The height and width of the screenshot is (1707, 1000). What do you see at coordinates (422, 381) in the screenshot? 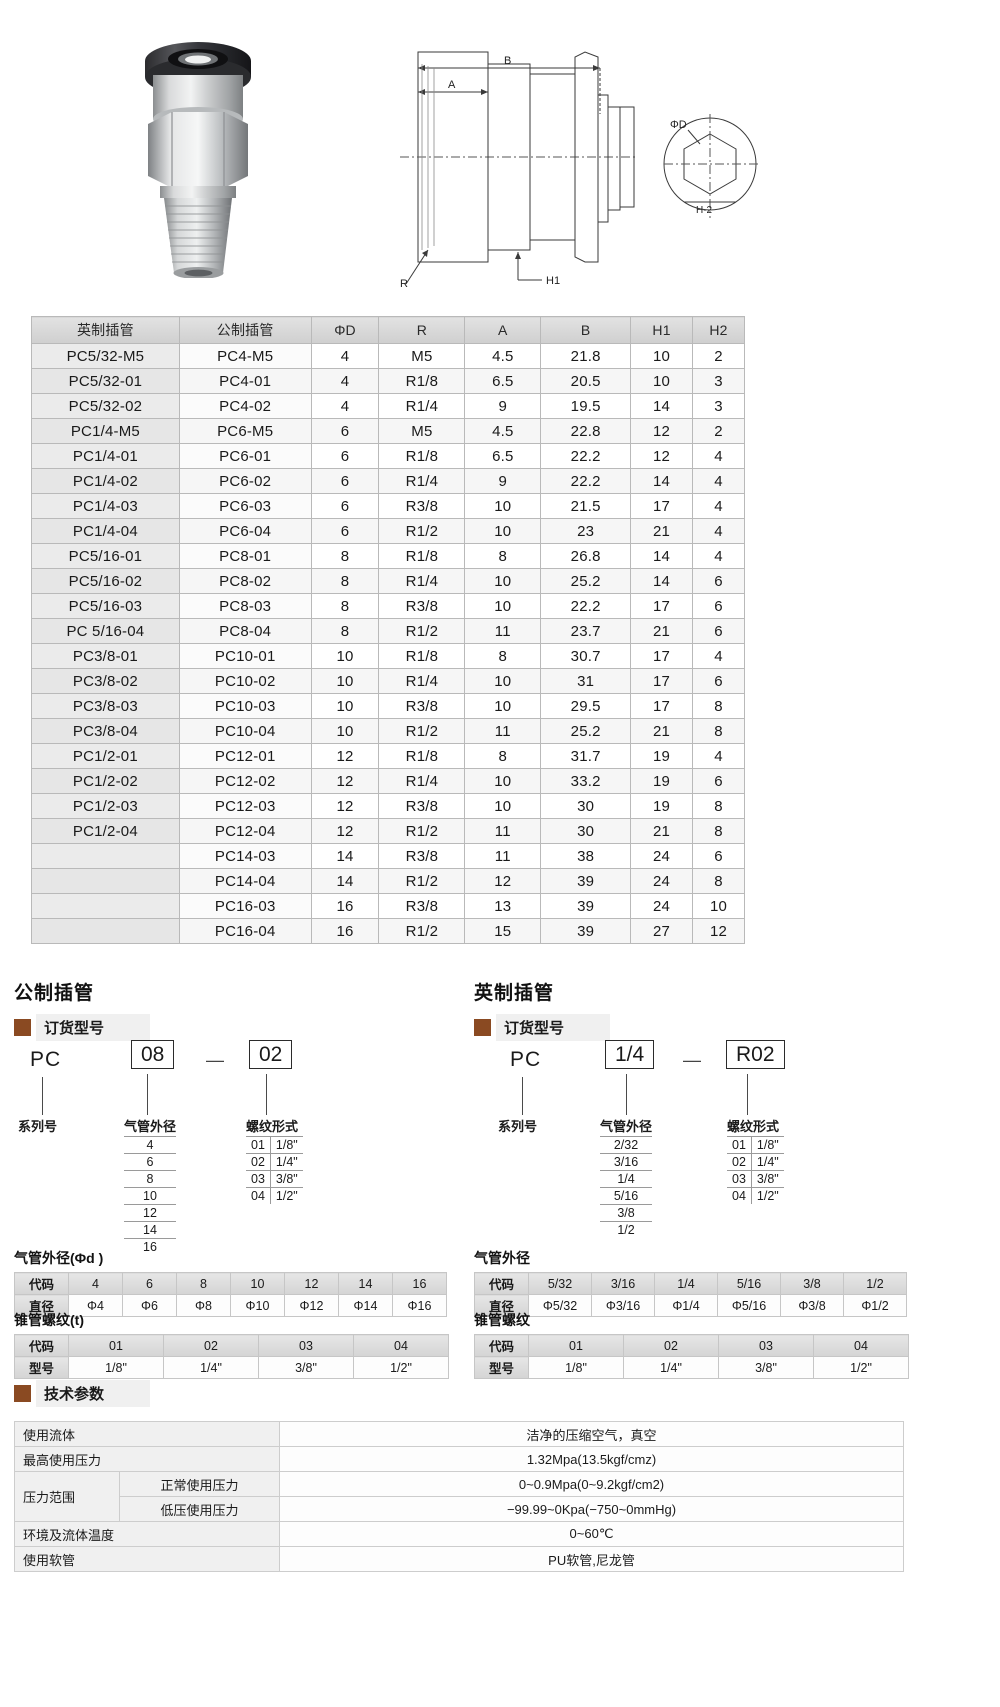
I see `table-cell: R1/8` at bounding box center [422, 381].